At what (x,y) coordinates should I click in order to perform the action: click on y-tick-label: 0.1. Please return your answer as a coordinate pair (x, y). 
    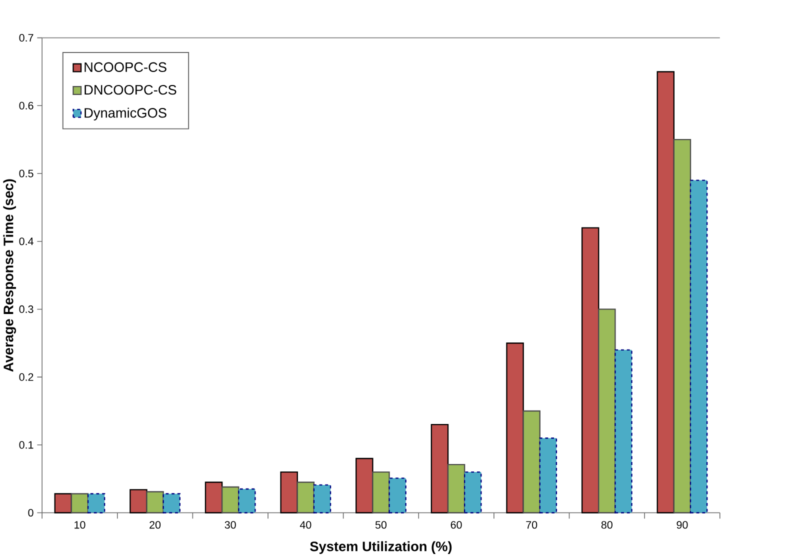
    Looking at the image, I should click on (26, 445).